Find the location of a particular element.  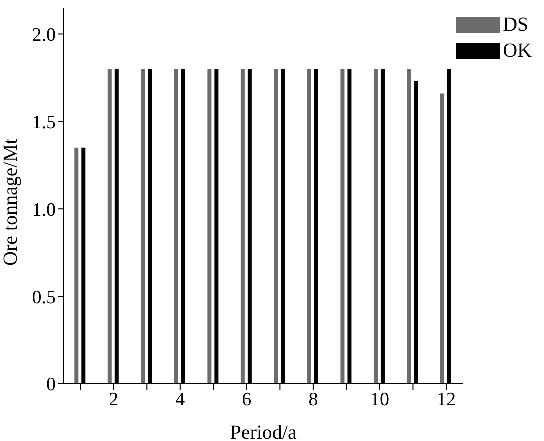

y-tick-label: 0.5 is located at coordinates (44, 297).